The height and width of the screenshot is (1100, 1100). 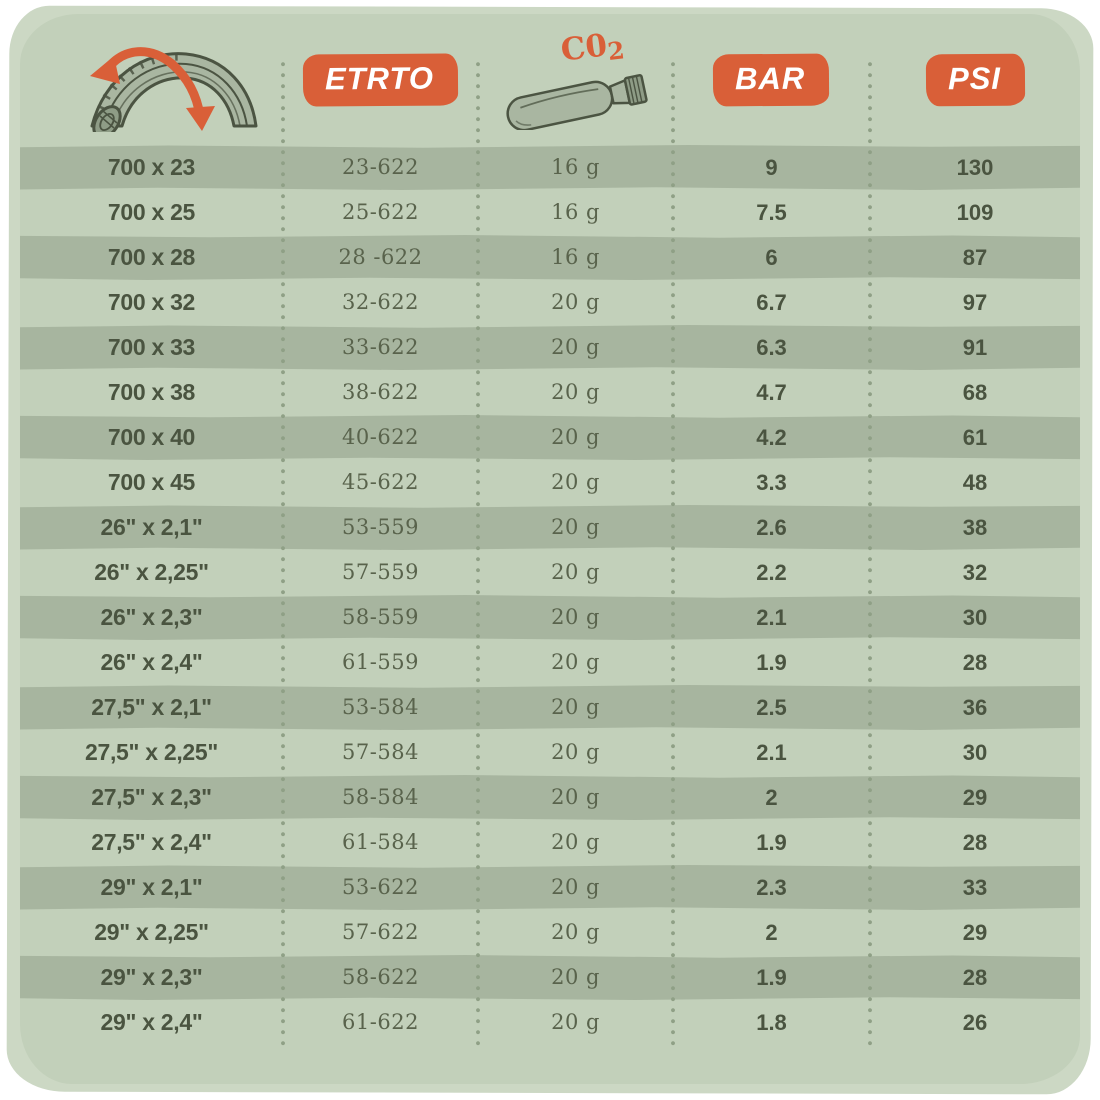 What do you see at coordinates (975, 887) in the screenshot?
I see `table-cell-psi: 33` at bounding box center [975, 887].